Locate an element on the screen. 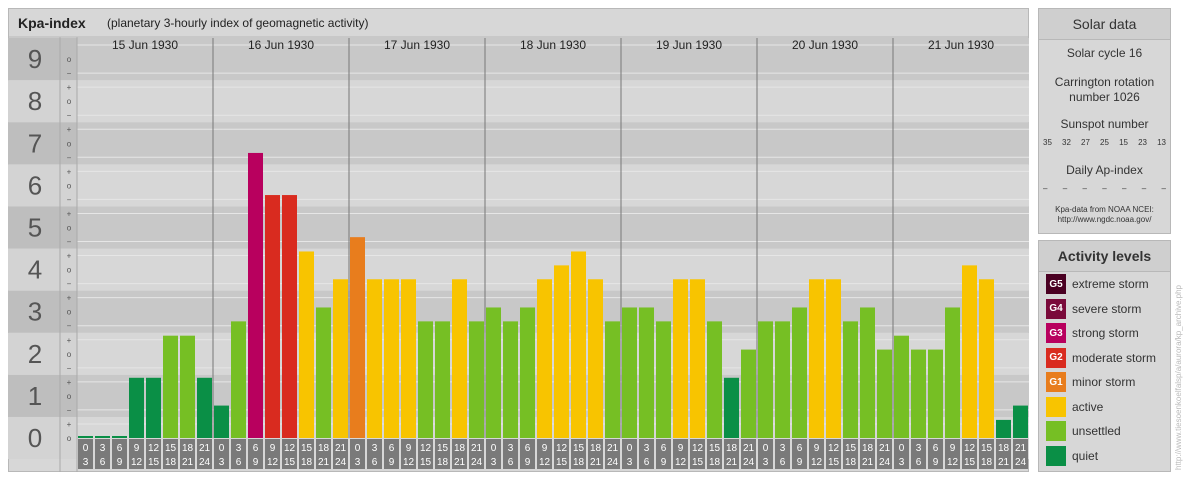 The image size is (1184, 480). activity-level-row: unsettled is located at coordinates (1083, 431).